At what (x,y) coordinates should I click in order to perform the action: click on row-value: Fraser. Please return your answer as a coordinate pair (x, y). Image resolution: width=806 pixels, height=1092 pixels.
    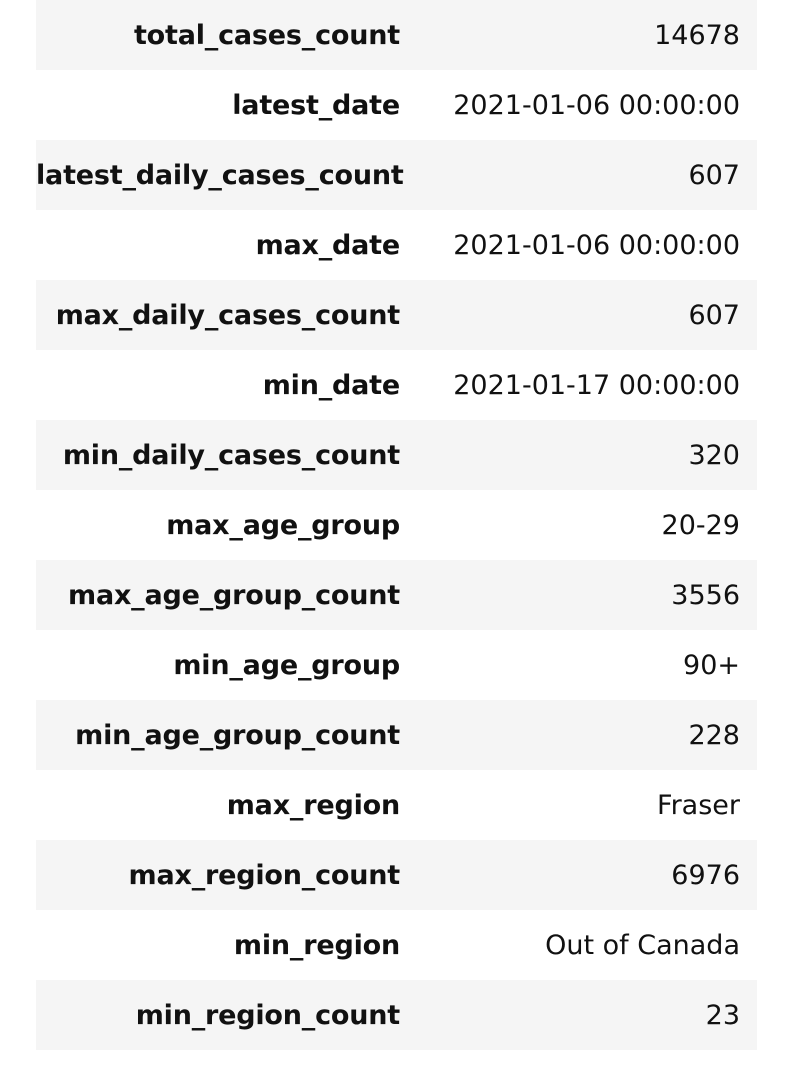
    Looking at the image, I should click on (698, 805).